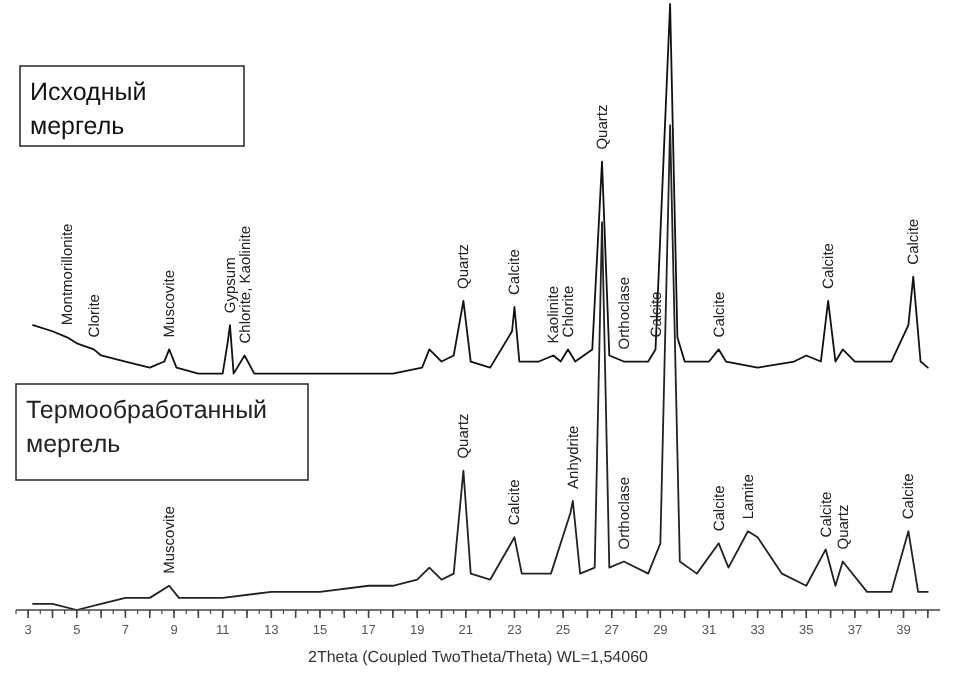 The height and width of the screenshot is (692, 968). Describe the element at coordinates (147, 427) in the screenshot. I see `text: Термообработанный мергель` at that location.